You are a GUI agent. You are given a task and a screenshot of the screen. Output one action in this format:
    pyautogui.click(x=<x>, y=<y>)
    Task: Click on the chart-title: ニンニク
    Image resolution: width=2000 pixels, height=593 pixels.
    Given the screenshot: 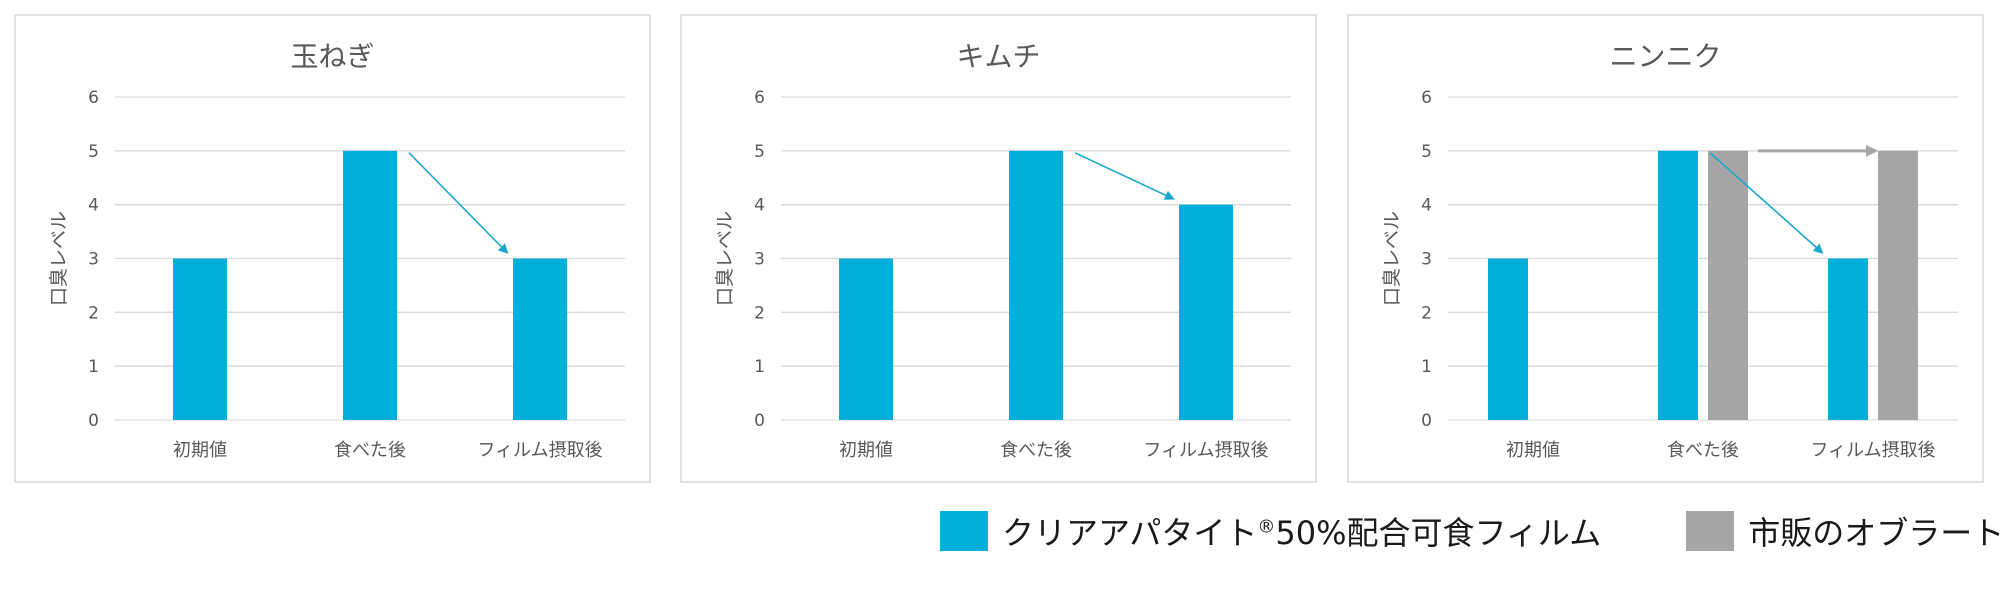 What is the action you would take?
    pyautogui.click(x=1665, y=56)
    